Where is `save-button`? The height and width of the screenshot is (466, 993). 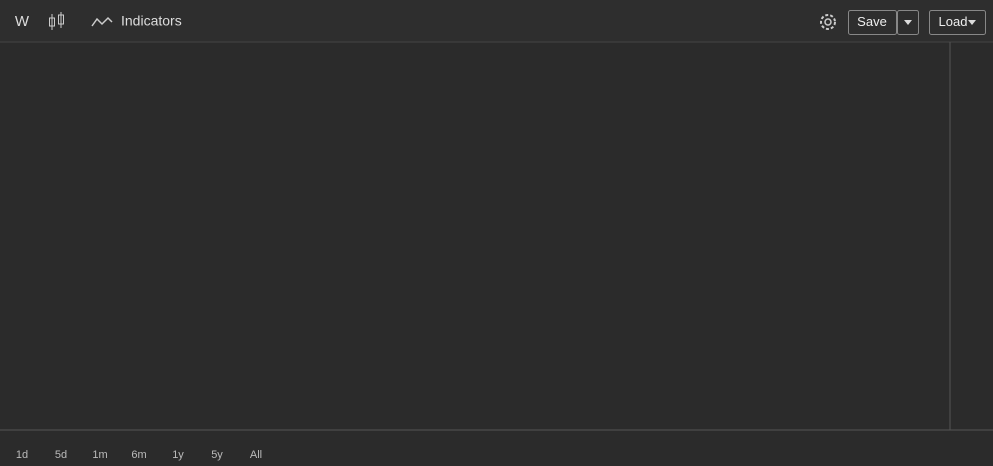 save-button is located at coordinates (872, 22).